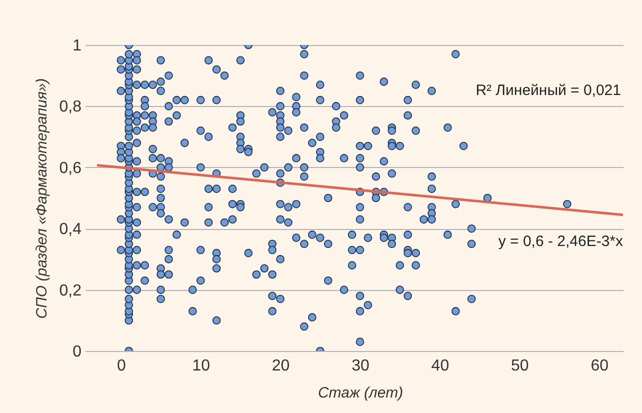 This screenshot has height=413, width=642. I want to click on y-tick-label: 0, so click(77, 352).